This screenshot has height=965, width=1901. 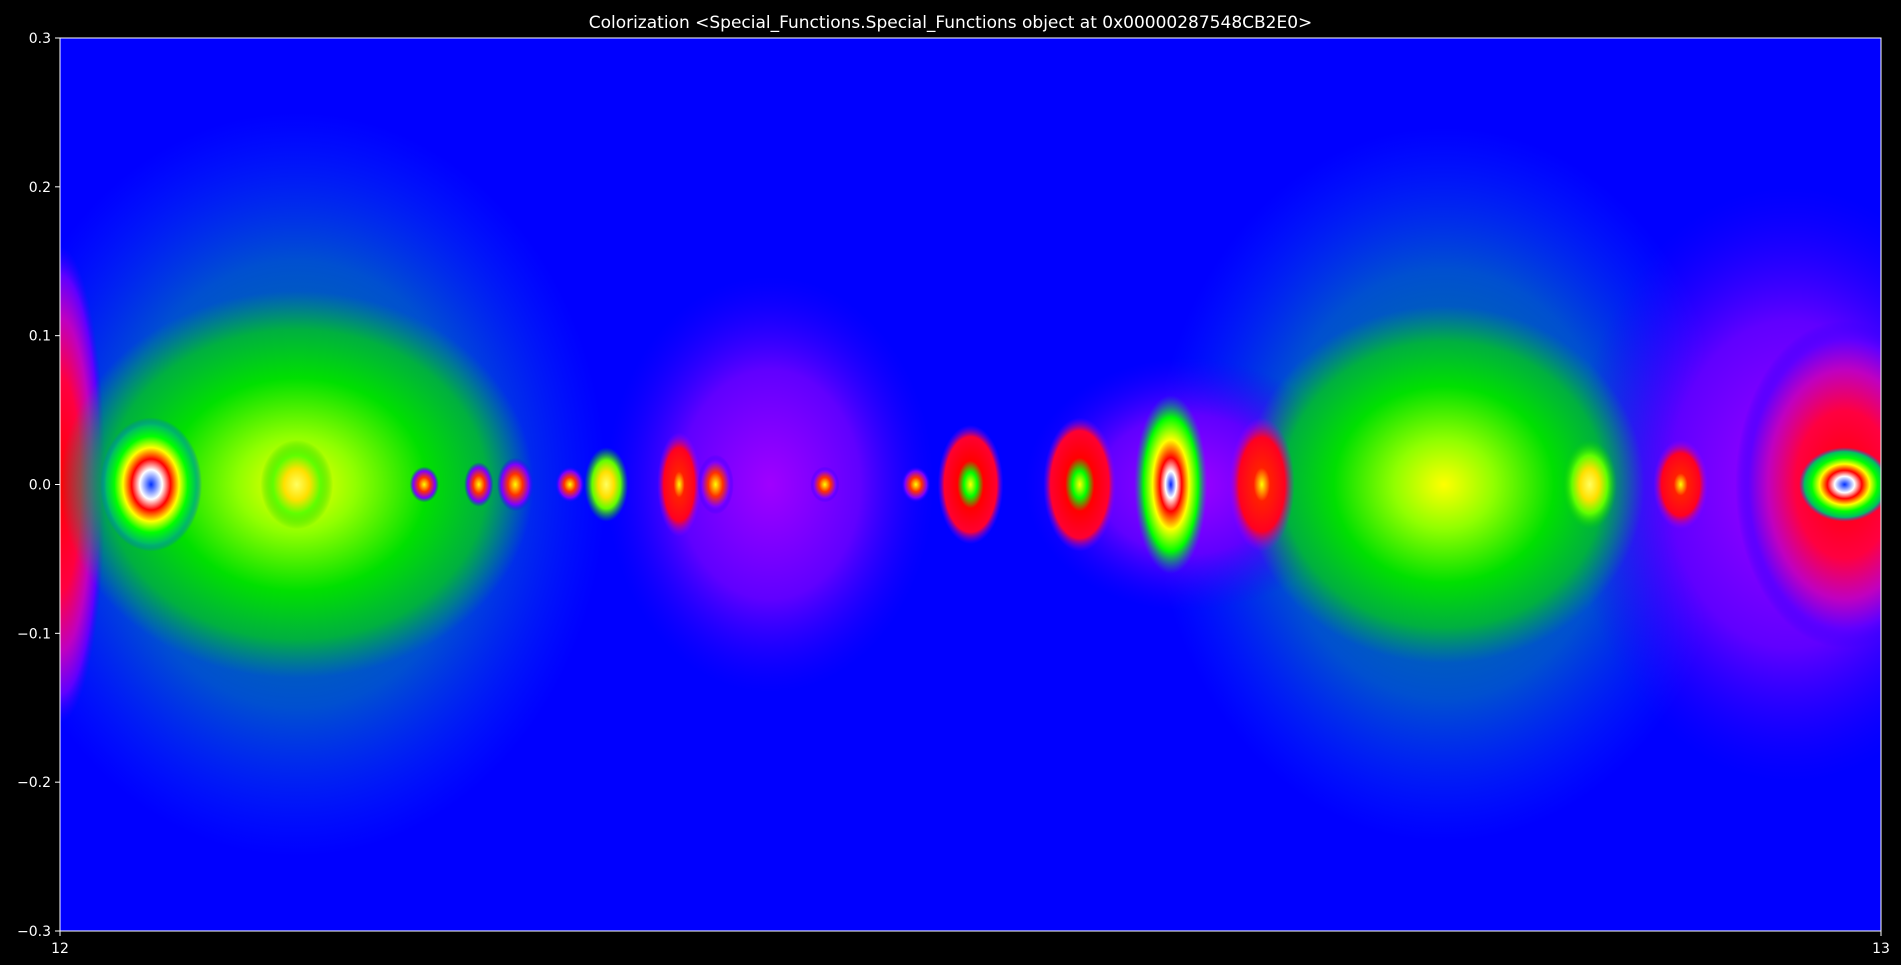 I want to click on y-tick-label: 0.0, so click(x=40, y=486).